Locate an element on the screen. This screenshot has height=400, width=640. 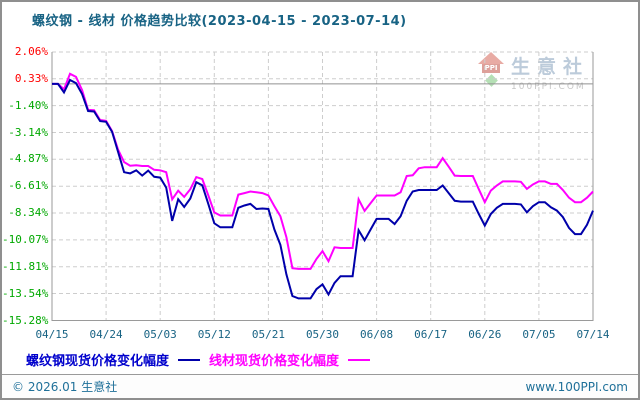
y-tick-label: -13.54% is located at coordinates (25, 293).